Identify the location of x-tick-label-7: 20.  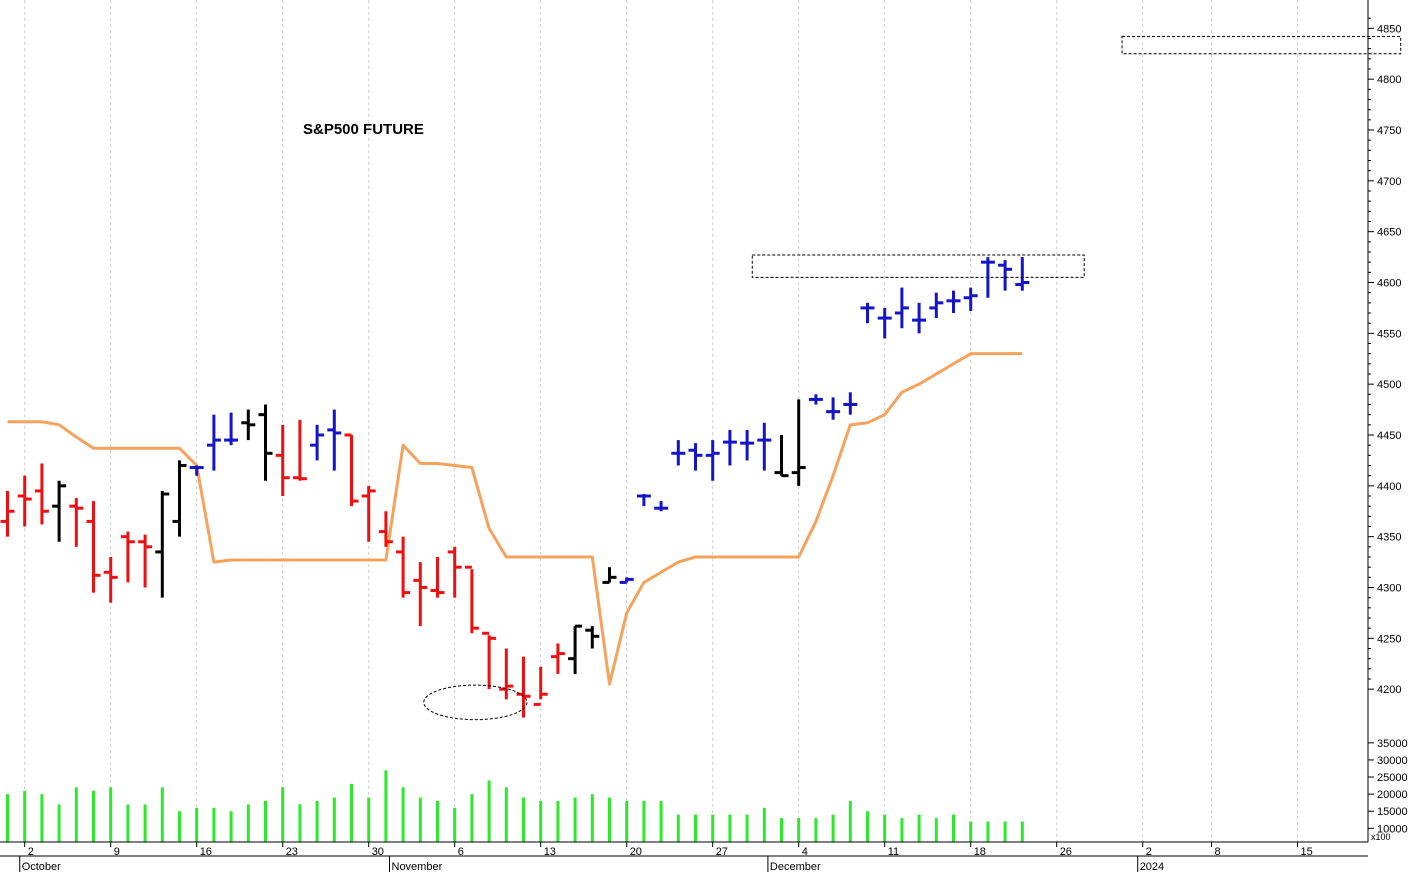
(636, 852).